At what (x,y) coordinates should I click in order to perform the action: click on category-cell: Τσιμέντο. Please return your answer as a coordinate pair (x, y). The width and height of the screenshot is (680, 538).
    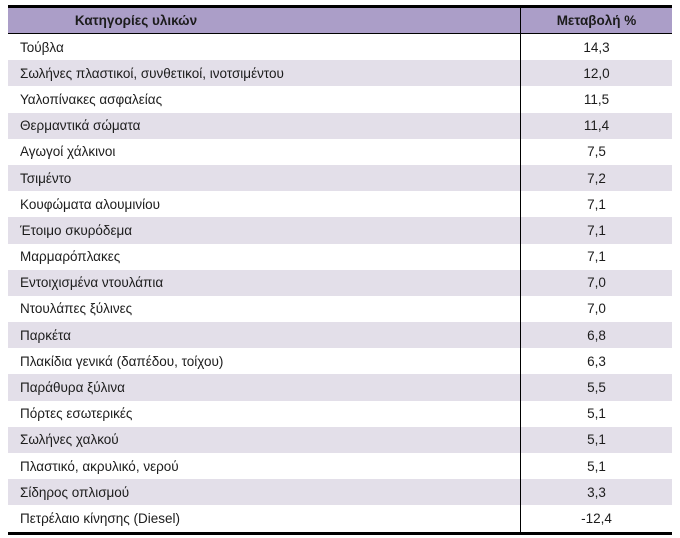
    Looking at the image, I should click on (46, 178).